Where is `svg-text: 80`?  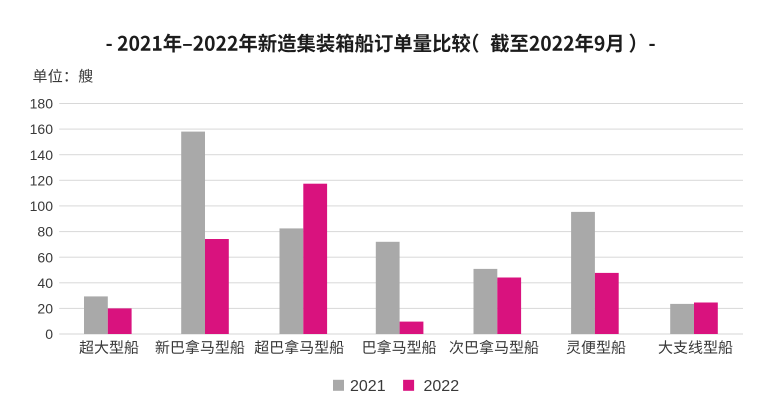 svg-text: 80 is located at coordinates (45, 232).